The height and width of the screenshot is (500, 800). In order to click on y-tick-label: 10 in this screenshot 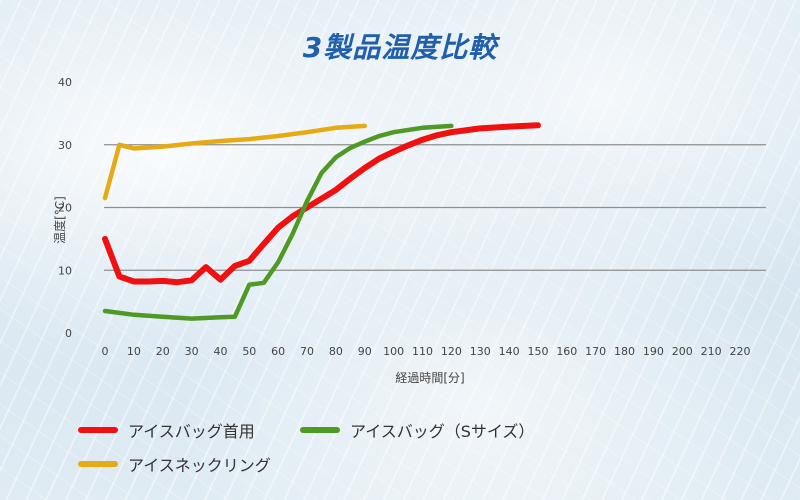, I will do `click(65, 270)`.